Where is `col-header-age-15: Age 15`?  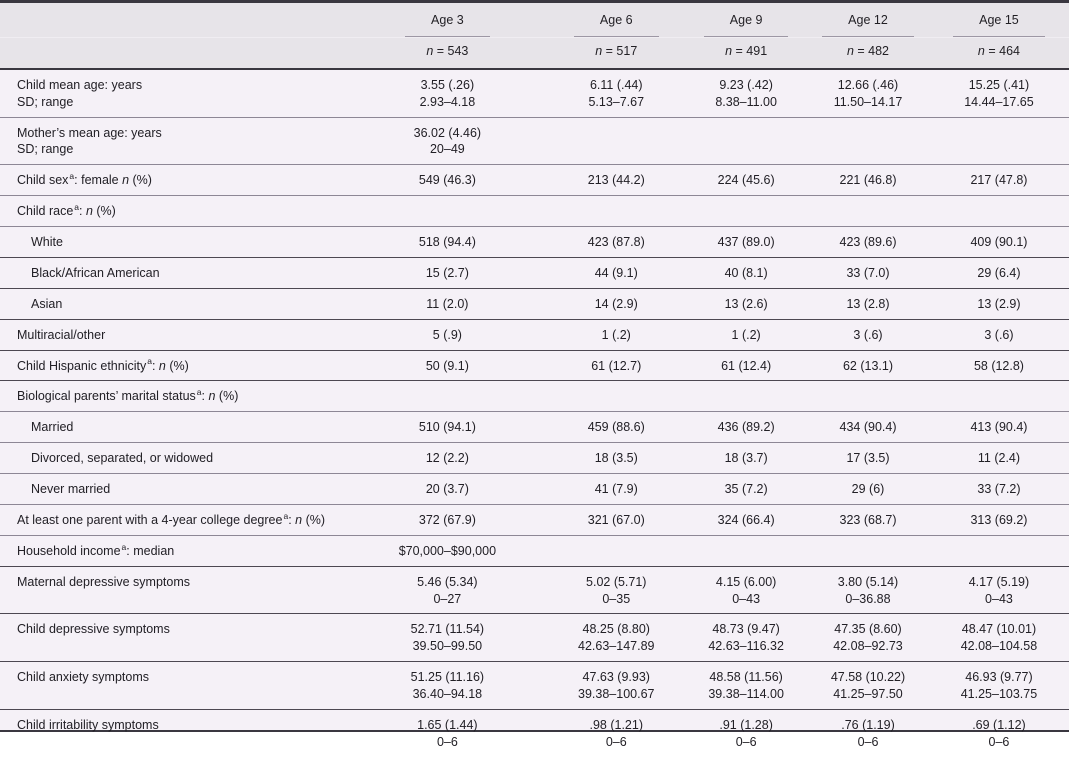 col-header-age-15: Age 15 is located at coordinates (998, 20).